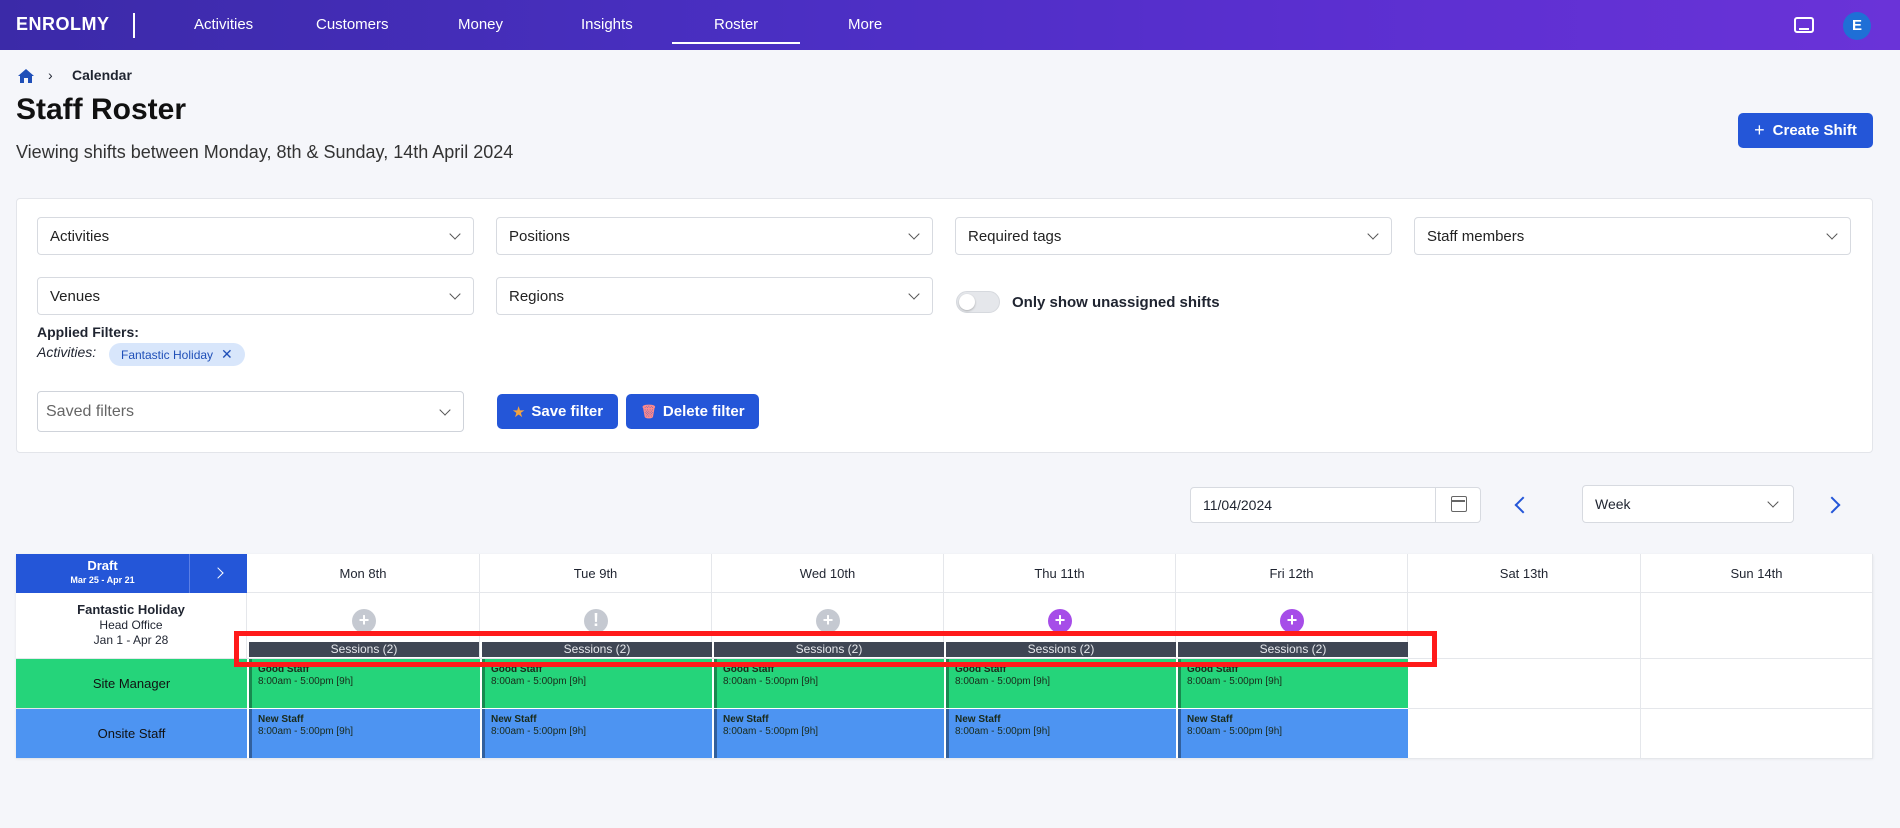 The height and width of the screenshot is (828, 1900). I want to click on breadcrumb-calendar: Calendar, so click(102, 75).